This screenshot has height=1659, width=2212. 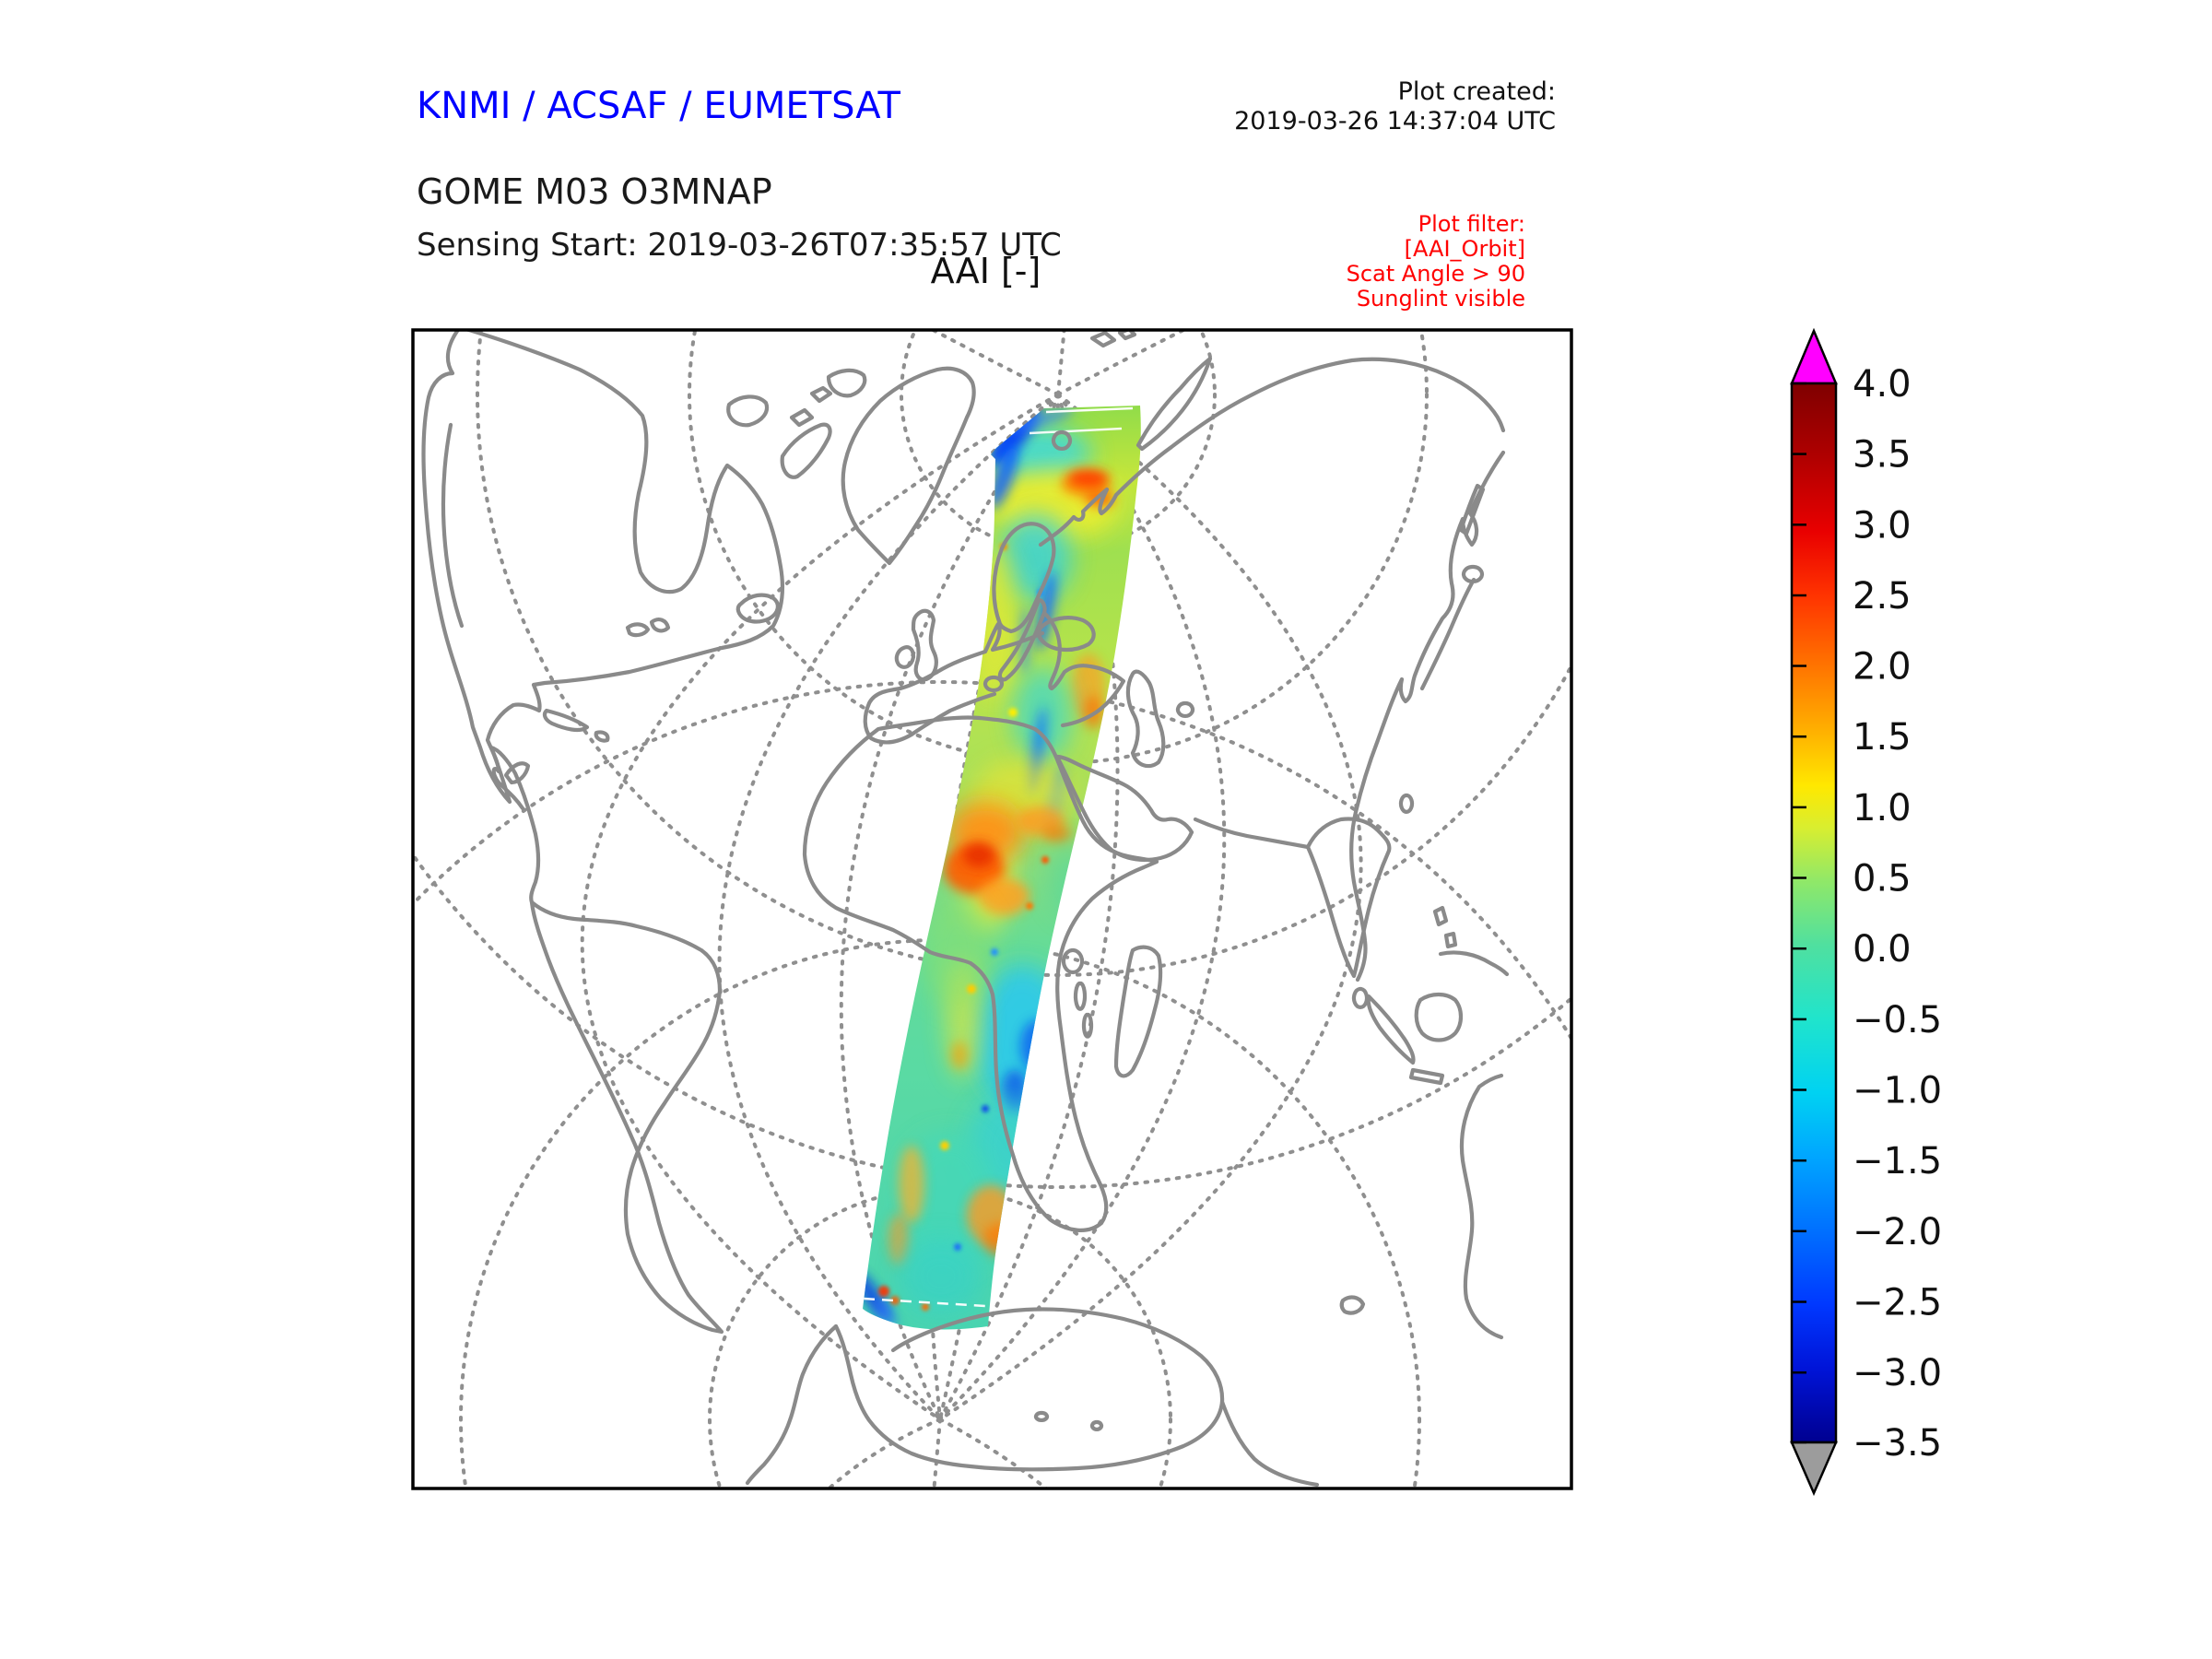 I want to click on plot-filter-line: Plot filter:, so click(x=1471, y=224).